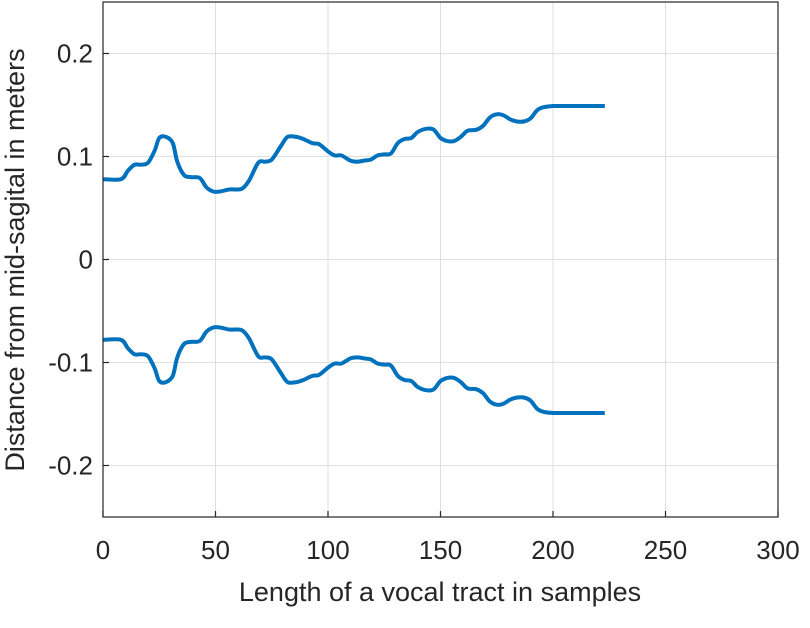 This screenshot has height=628, width=810. Describe the element at coordinates (353, 370) in the screenshot. I see `lower-contour-line` at that location.